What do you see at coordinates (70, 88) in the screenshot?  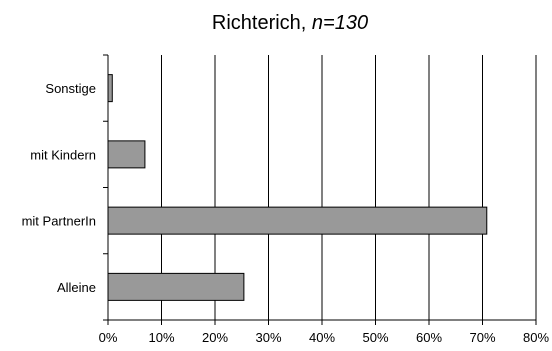 I see `category-label: Sonstige` at bounding box center [70, 88].